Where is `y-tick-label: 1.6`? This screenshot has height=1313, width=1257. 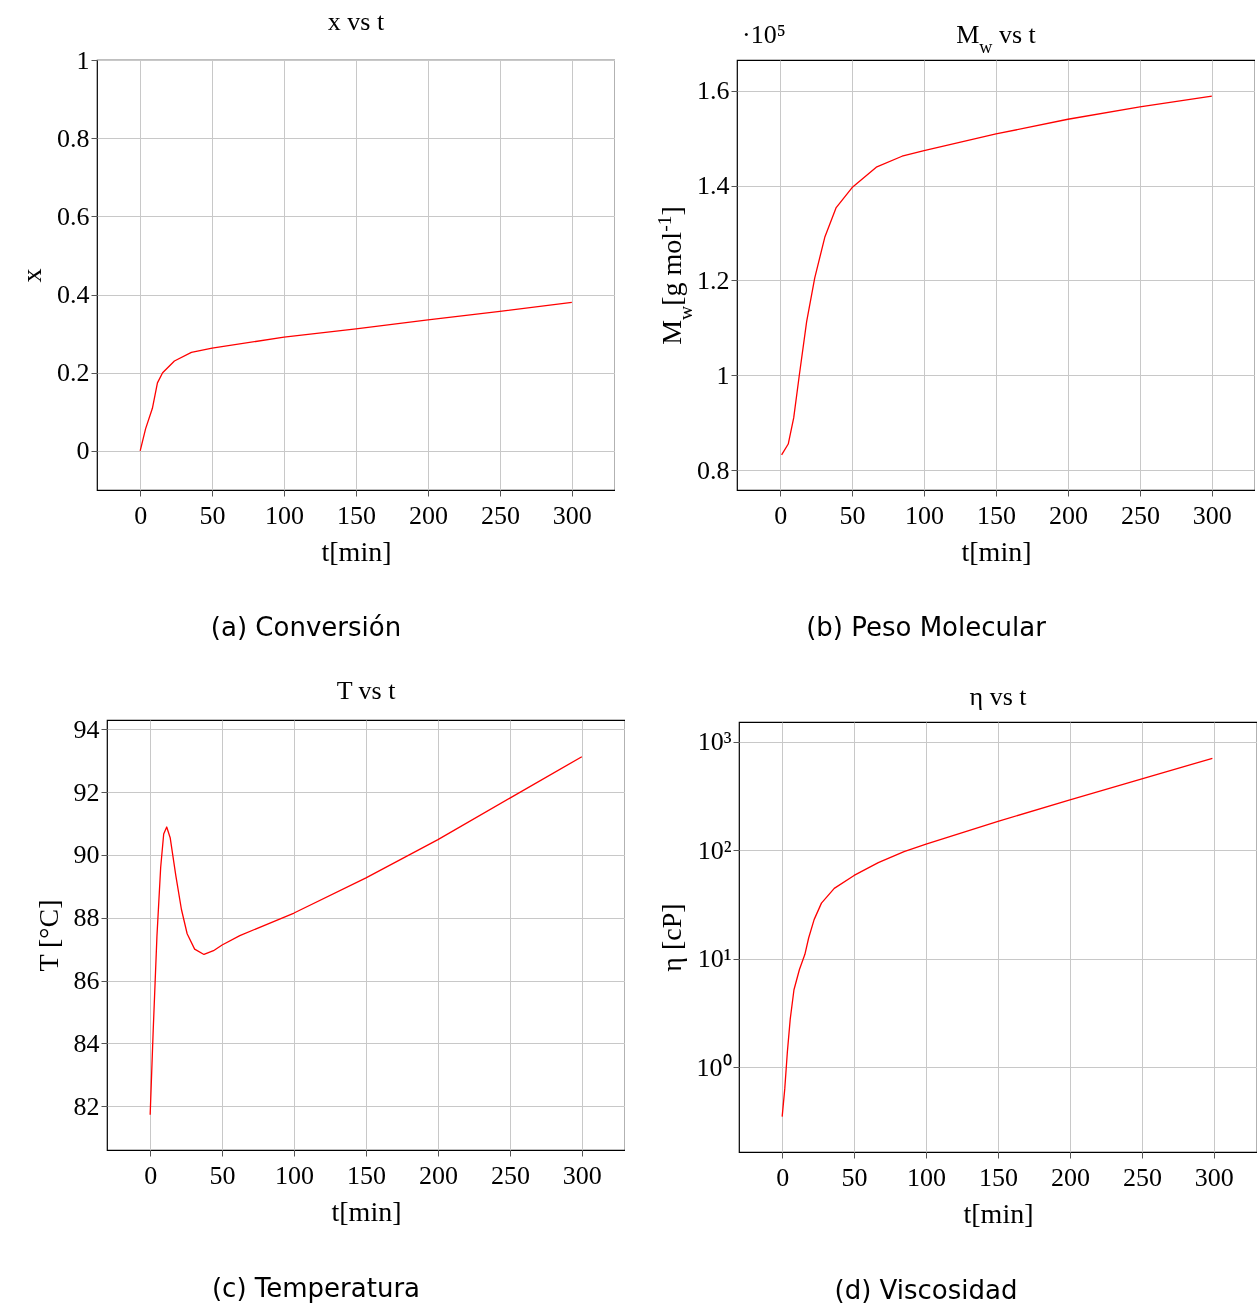
y-tick-label: 1.6 is located at coordinates (713, 91).